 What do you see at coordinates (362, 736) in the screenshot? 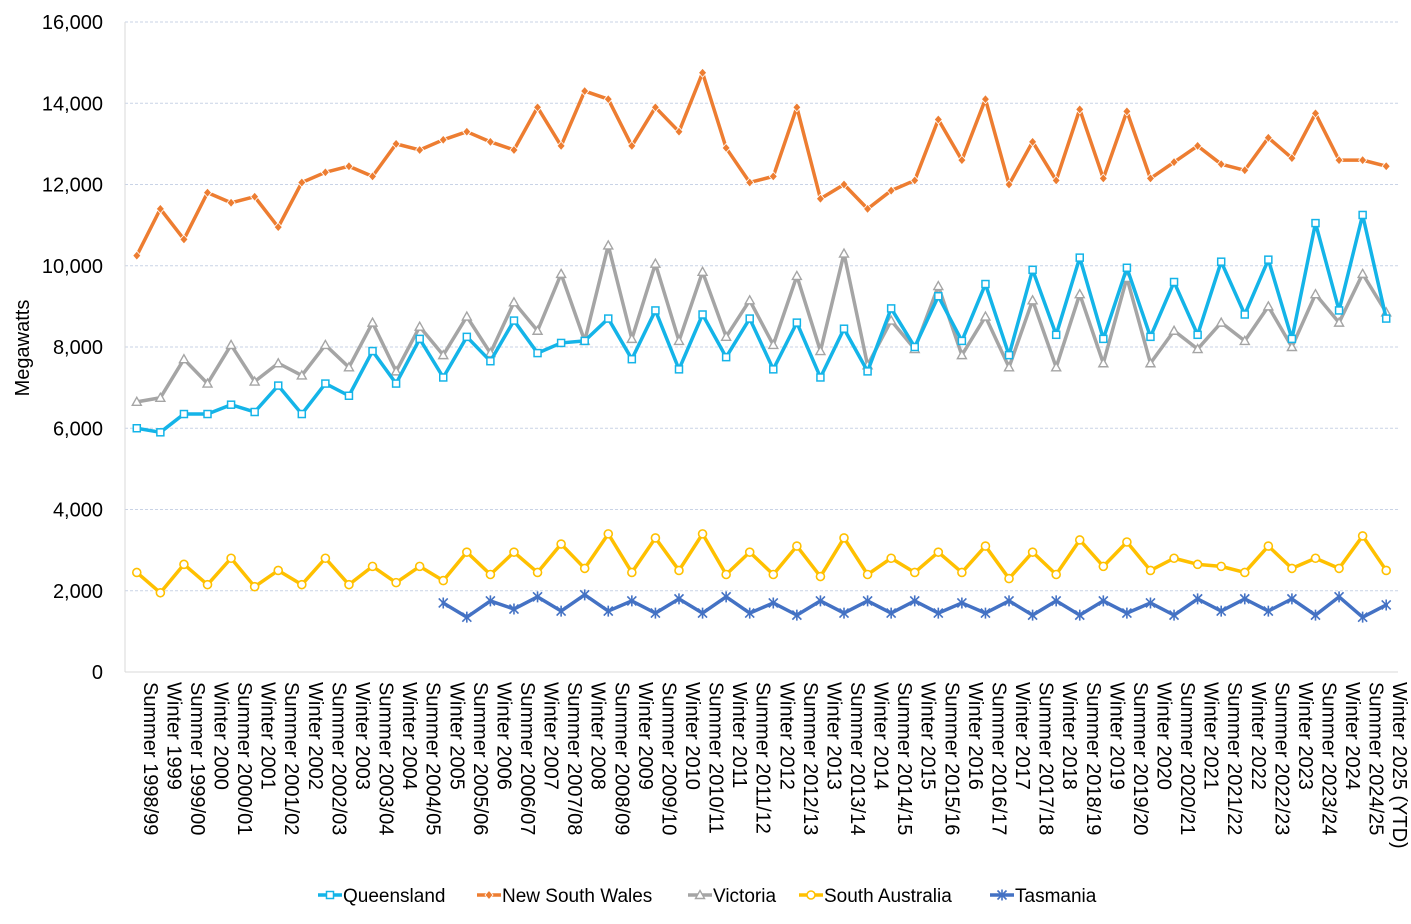
I see `x-tick-label: Winter 2003` at bounding box center [362, 736].